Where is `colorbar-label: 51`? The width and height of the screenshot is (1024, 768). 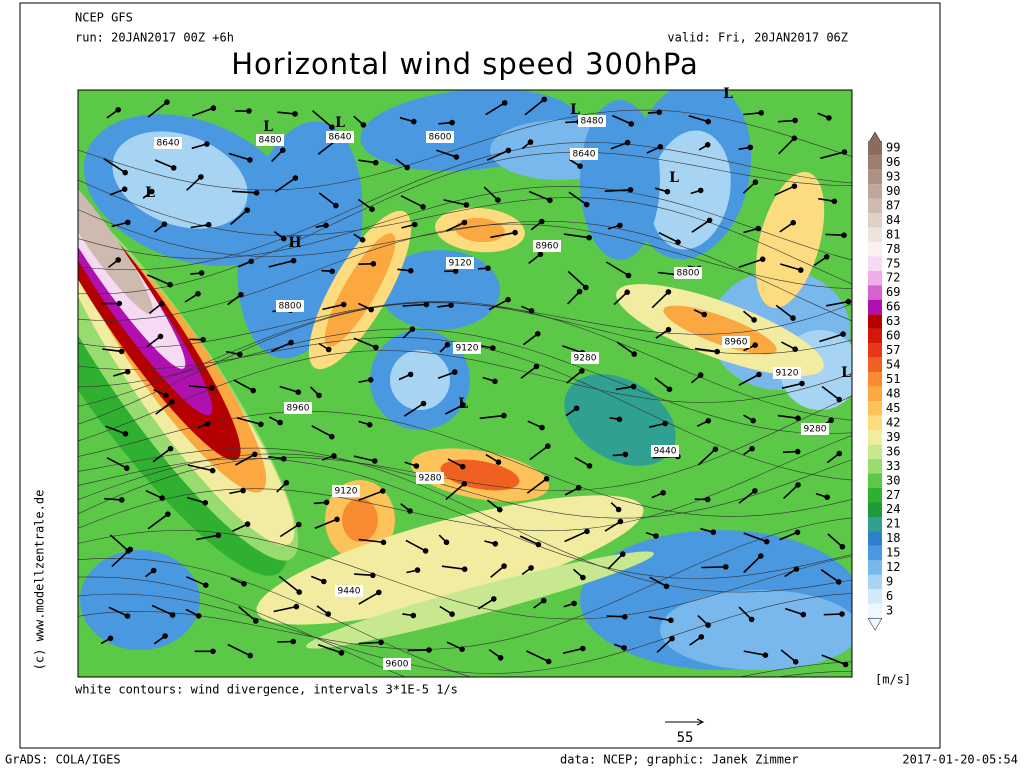
colorbar-label: 51 is located at coordinates (893, 379).